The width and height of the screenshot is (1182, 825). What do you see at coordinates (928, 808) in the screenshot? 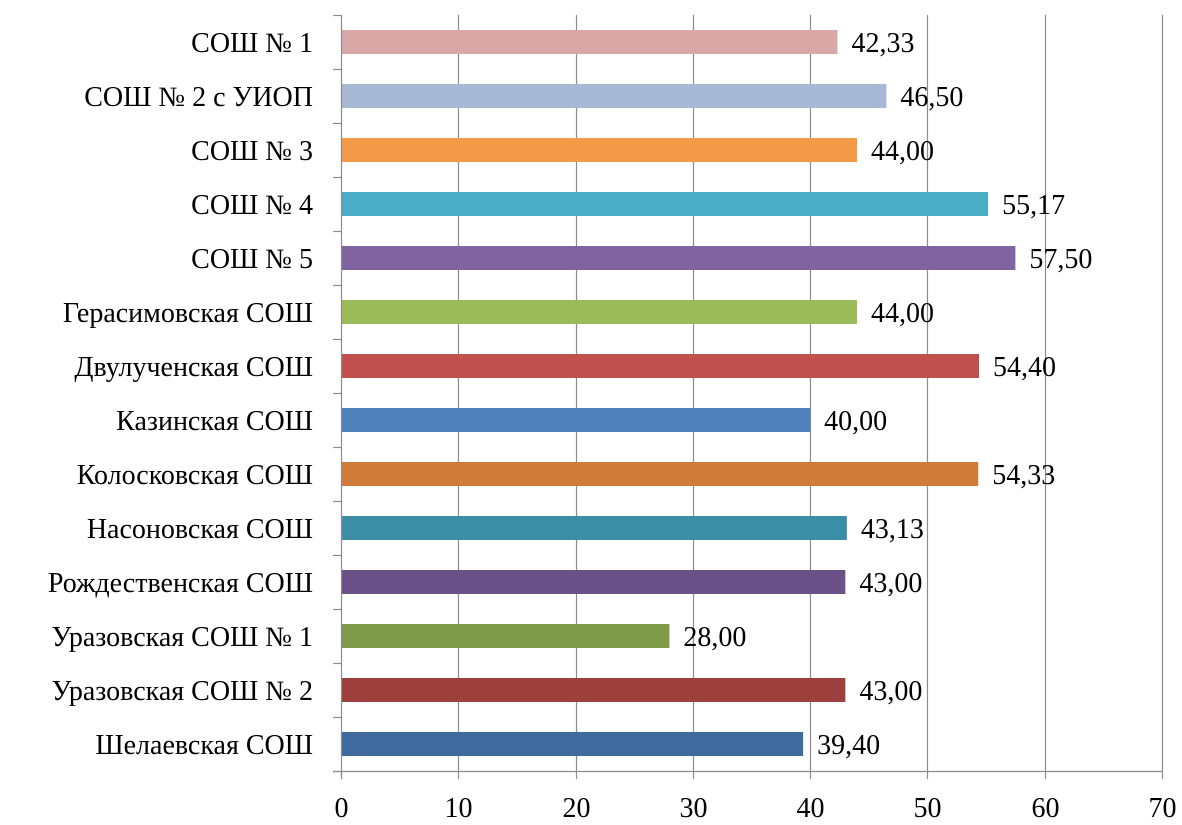
I see `x-tick-label: 50` at bounding box center [928, 808].